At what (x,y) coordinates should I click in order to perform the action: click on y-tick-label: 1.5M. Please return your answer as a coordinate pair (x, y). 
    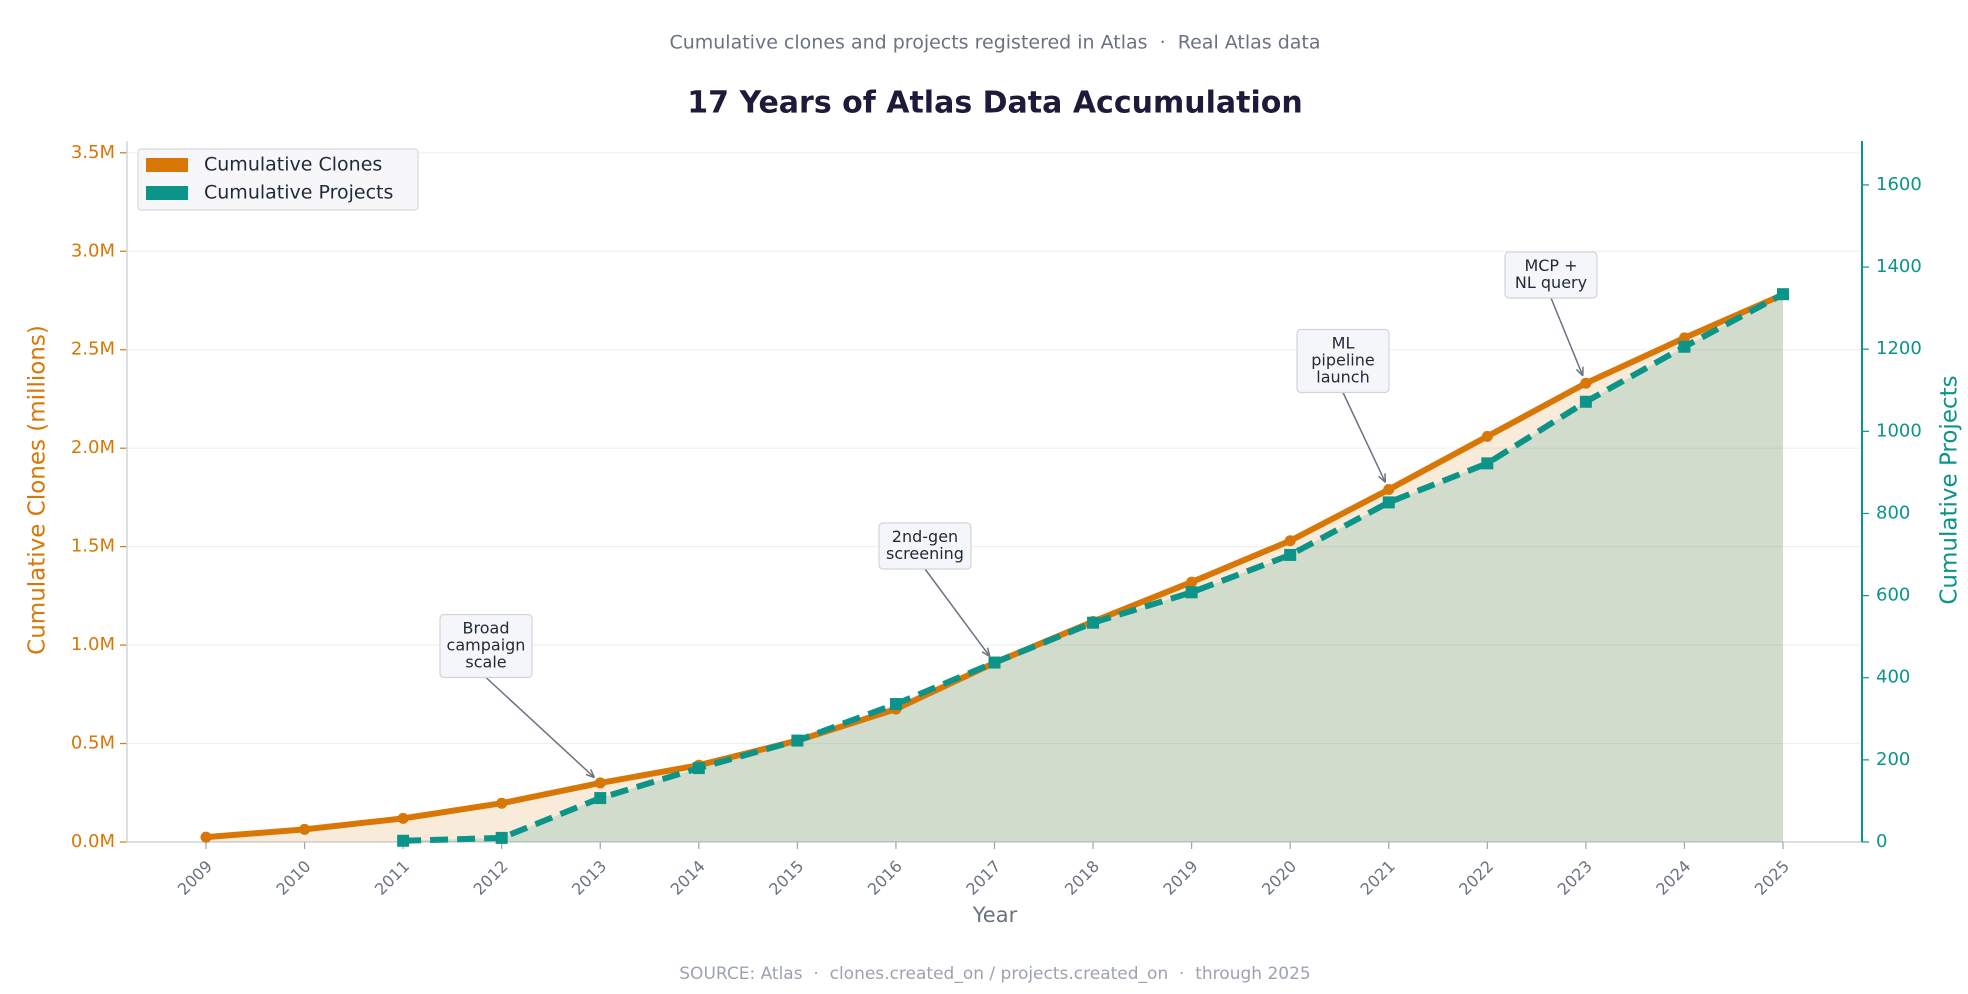
    Looking at the image, I should click on (93, 546).